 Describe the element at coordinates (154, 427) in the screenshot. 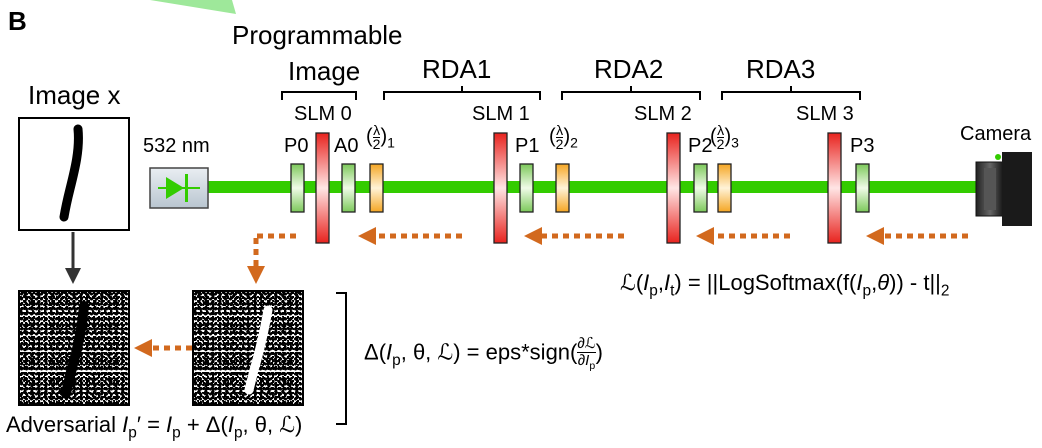

I see `adversarial-formula: Adversarial Ip′ = Ip + Δ(Ip, θ, ℒ)` at that location.